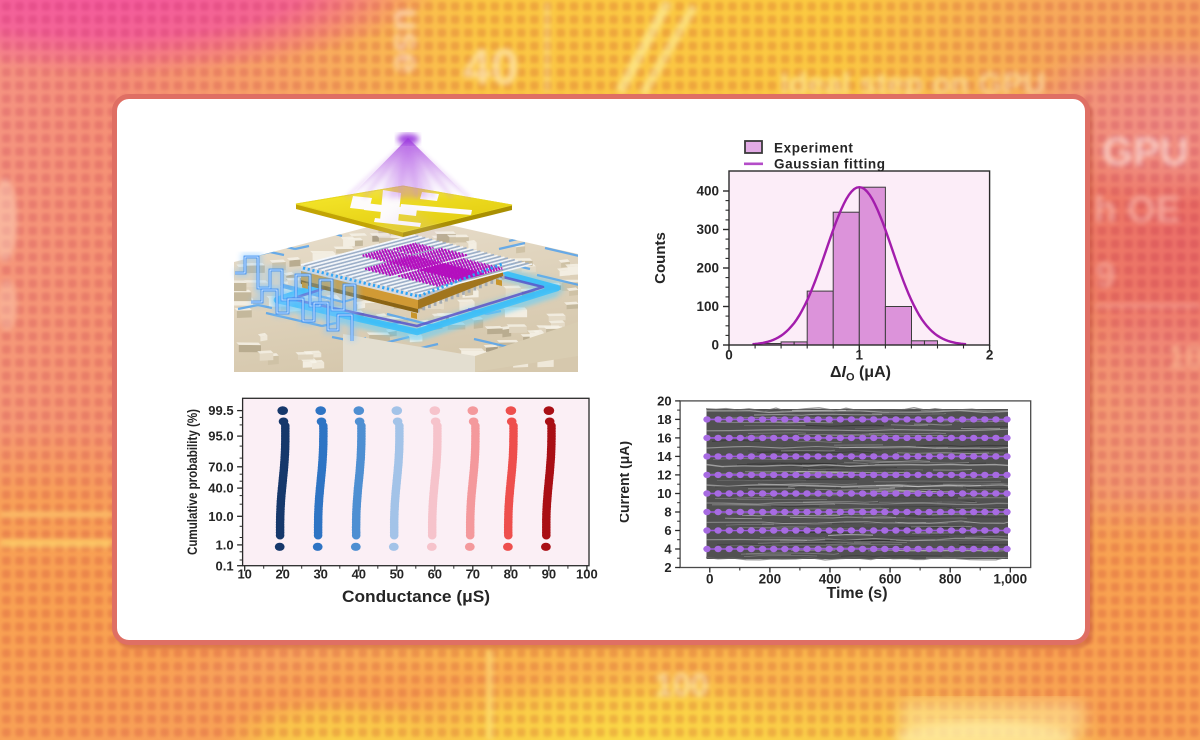 This screenshot has width=1200, height=740. What do you see at coordinates (511, 574) in the screenshot?
I see `svg-text: 80` at bounding box center [511, 574].